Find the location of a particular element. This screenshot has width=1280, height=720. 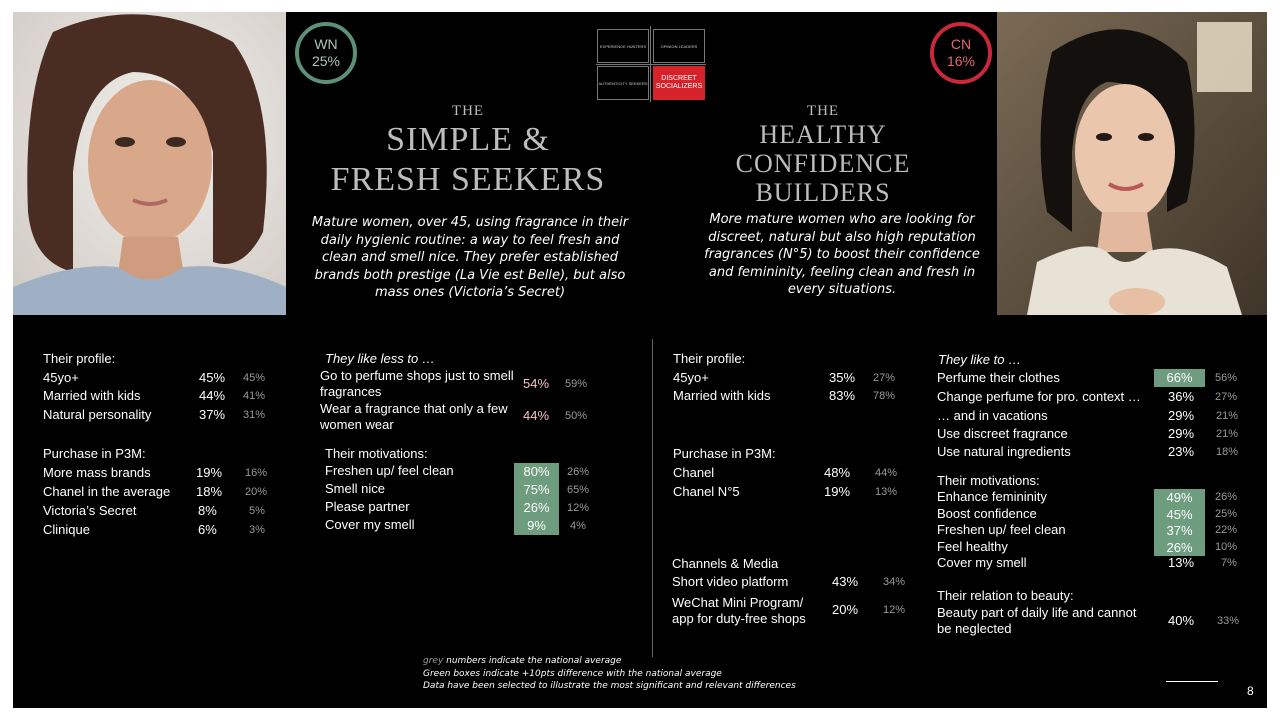

row-value-highlighted: 37% is located at coordinates (1179, 530).